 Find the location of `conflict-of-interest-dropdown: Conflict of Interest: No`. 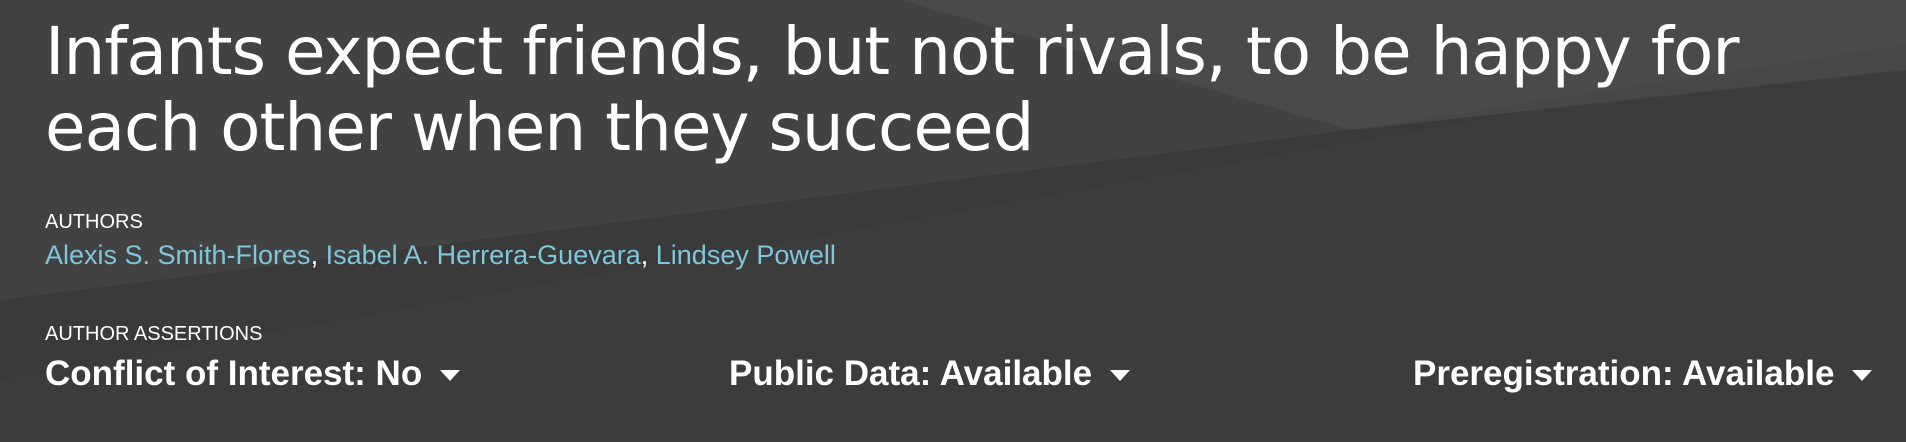

conflict-of-interest-dropdown: Conflict of Interest: No is located at coordinates (253, 374).